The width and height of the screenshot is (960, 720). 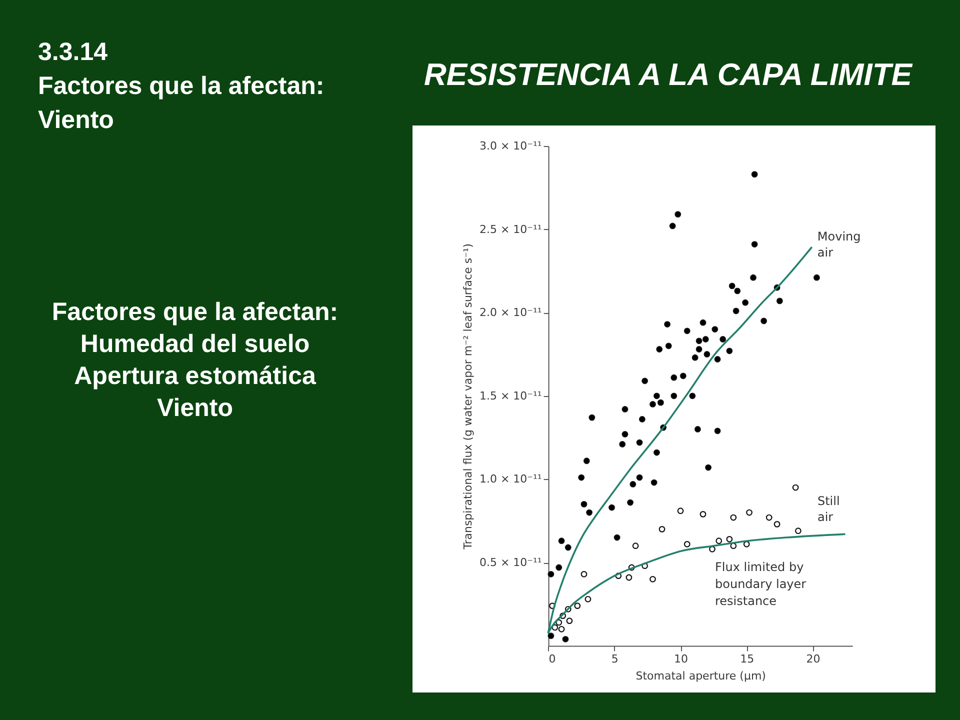 What do you see at coordinates (552, 659) in the screenshot?
I see `x-tick-label: 0` at bounding box center [552, 659].